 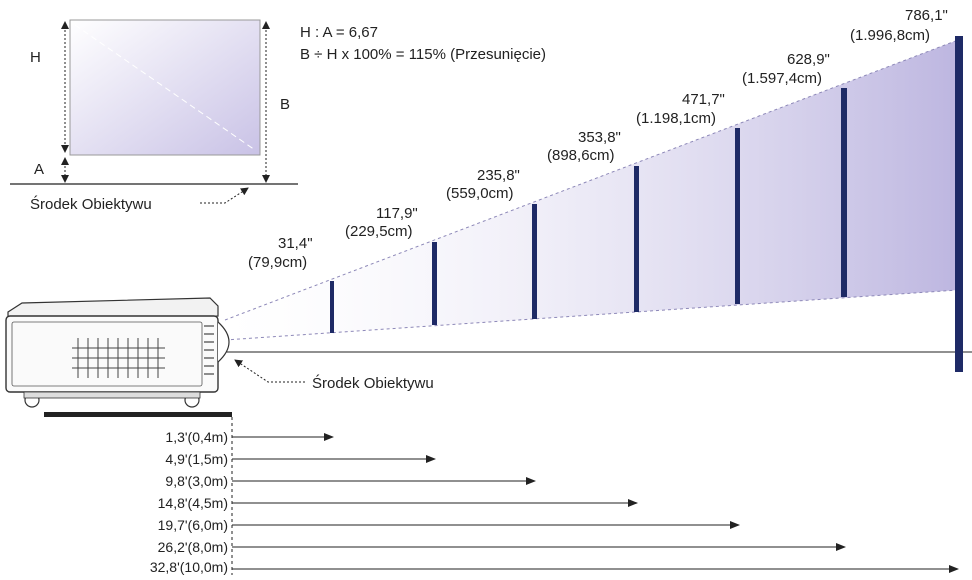 I want to click on inset-a-label: A, so click(x=39, y=169).